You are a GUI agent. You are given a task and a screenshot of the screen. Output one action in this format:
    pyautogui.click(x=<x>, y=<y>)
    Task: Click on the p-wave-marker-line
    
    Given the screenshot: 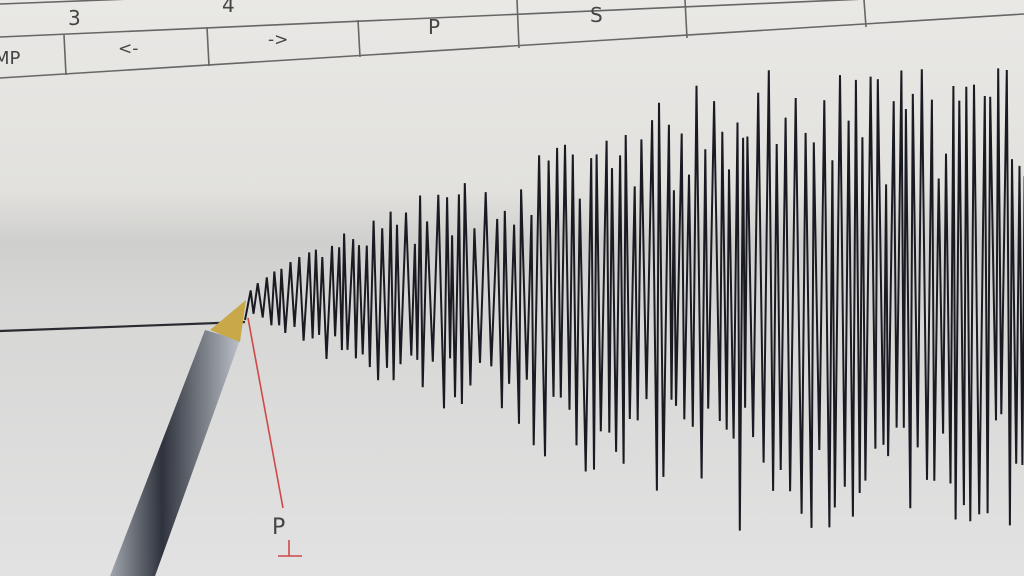 What is the action you would take?
    pyautogui.click(x=265, y=413)
    